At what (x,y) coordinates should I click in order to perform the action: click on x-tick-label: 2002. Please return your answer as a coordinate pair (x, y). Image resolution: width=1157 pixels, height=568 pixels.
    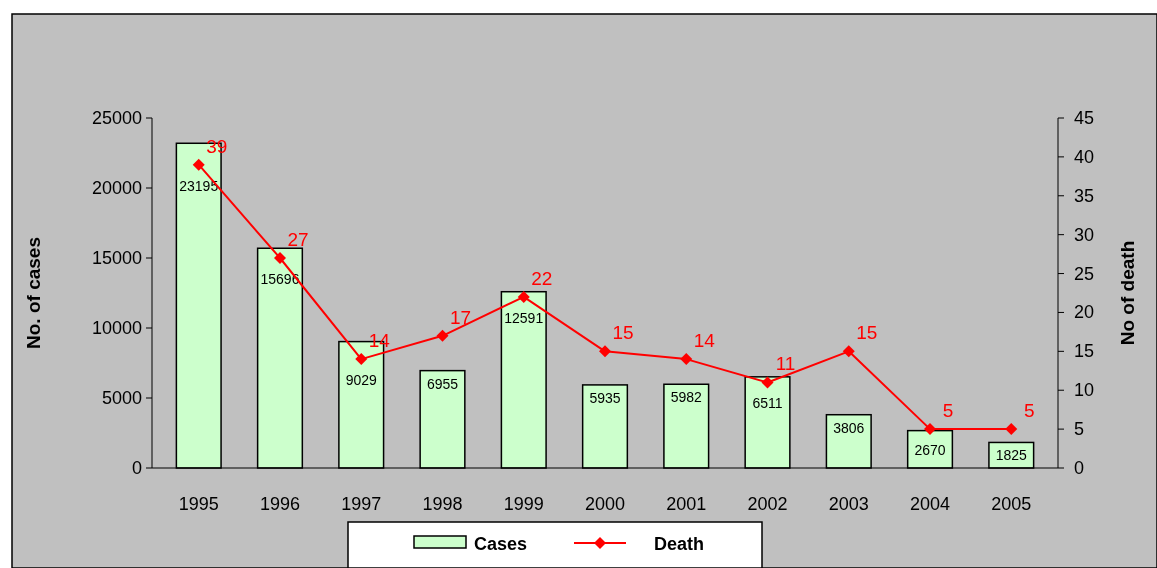
    Looking at the image, I should click on (767, 504).